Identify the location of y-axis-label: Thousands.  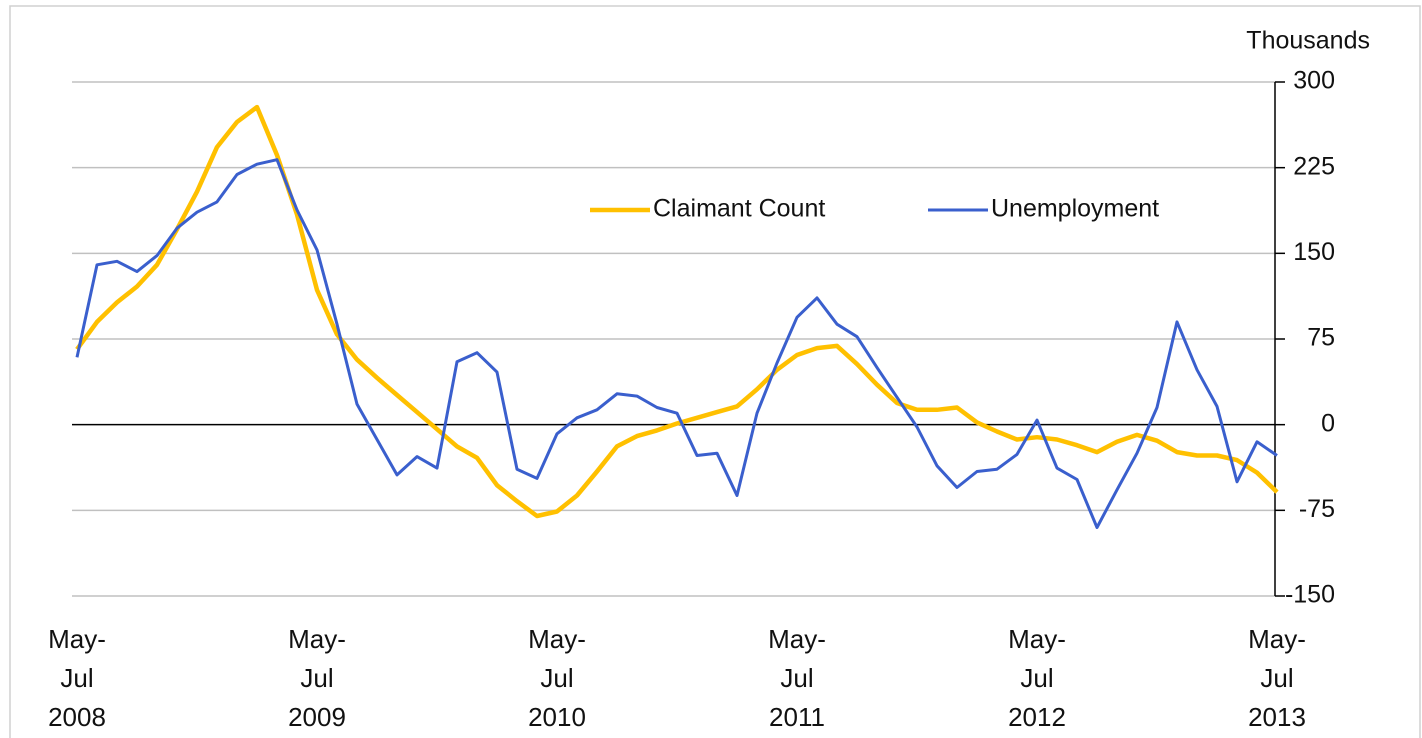
(1308, 41).